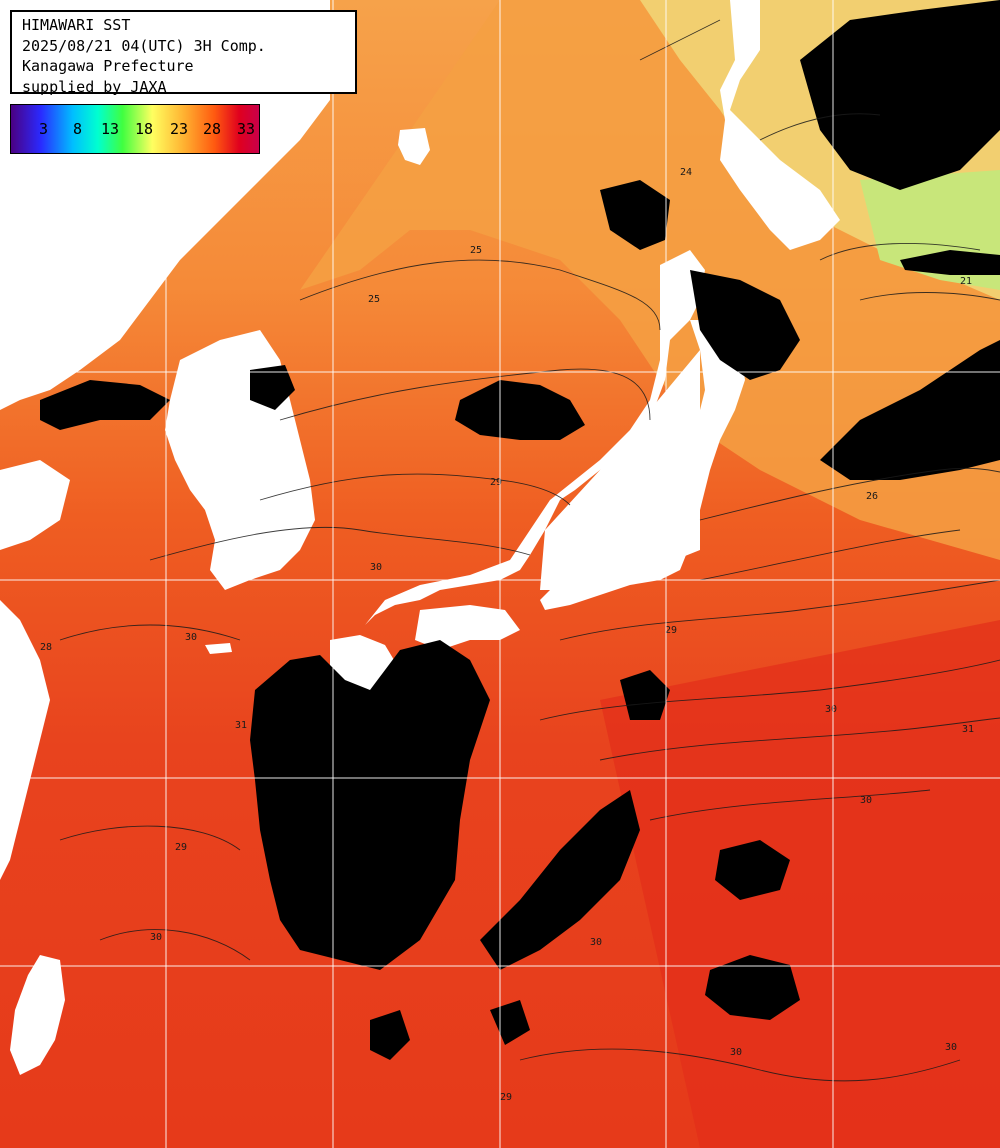 The image size is (1000, 1148). What do you see at coordinates (900, 95) in the screenshot?
I see `cloud-hokkaido` at bounding box center [900, 95].